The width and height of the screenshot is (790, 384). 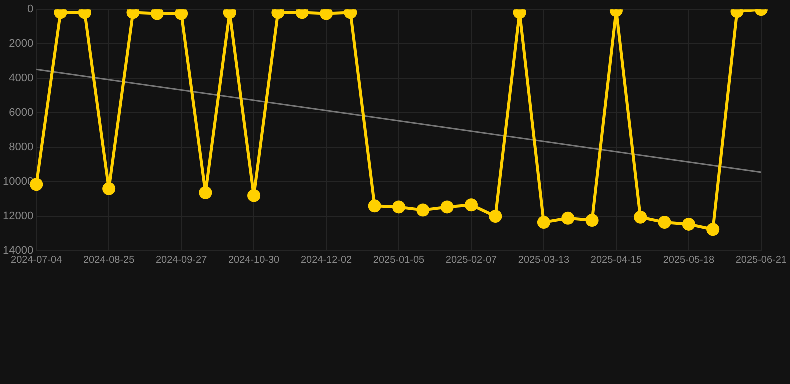 What do you see at coordinates (30, 10) in the screenshot?
I see `y-tick-label: 0` at bounding box center [30, 10].